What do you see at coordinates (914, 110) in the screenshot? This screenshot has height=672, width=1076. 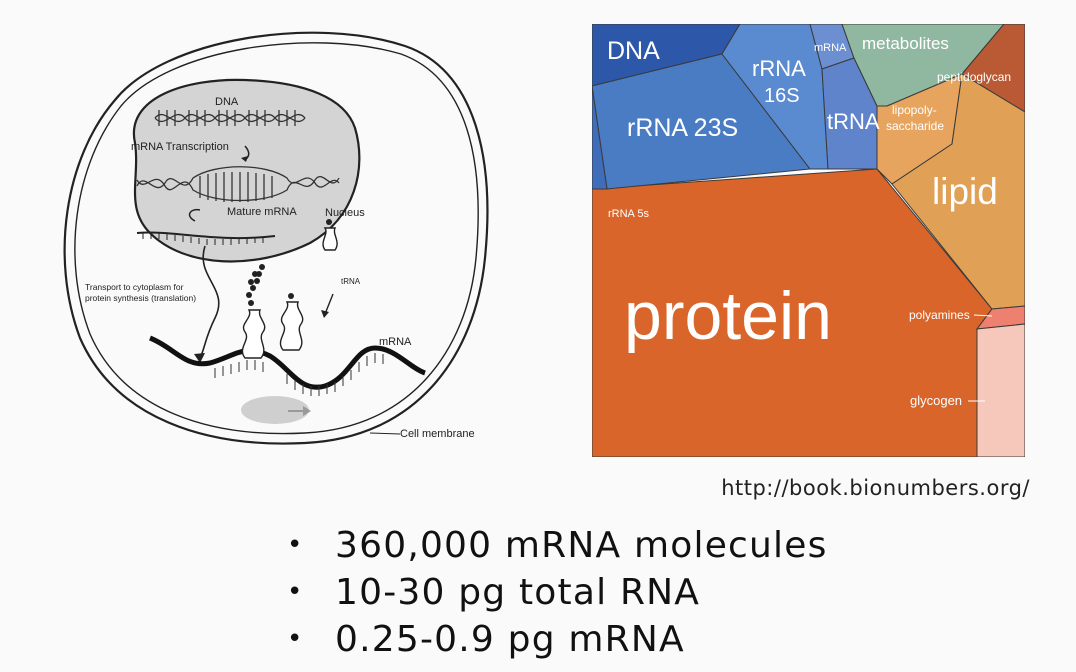 I see `treemap-label-lipopolysaccharide-1: lipopoly-` at bounding box center [914, 110].